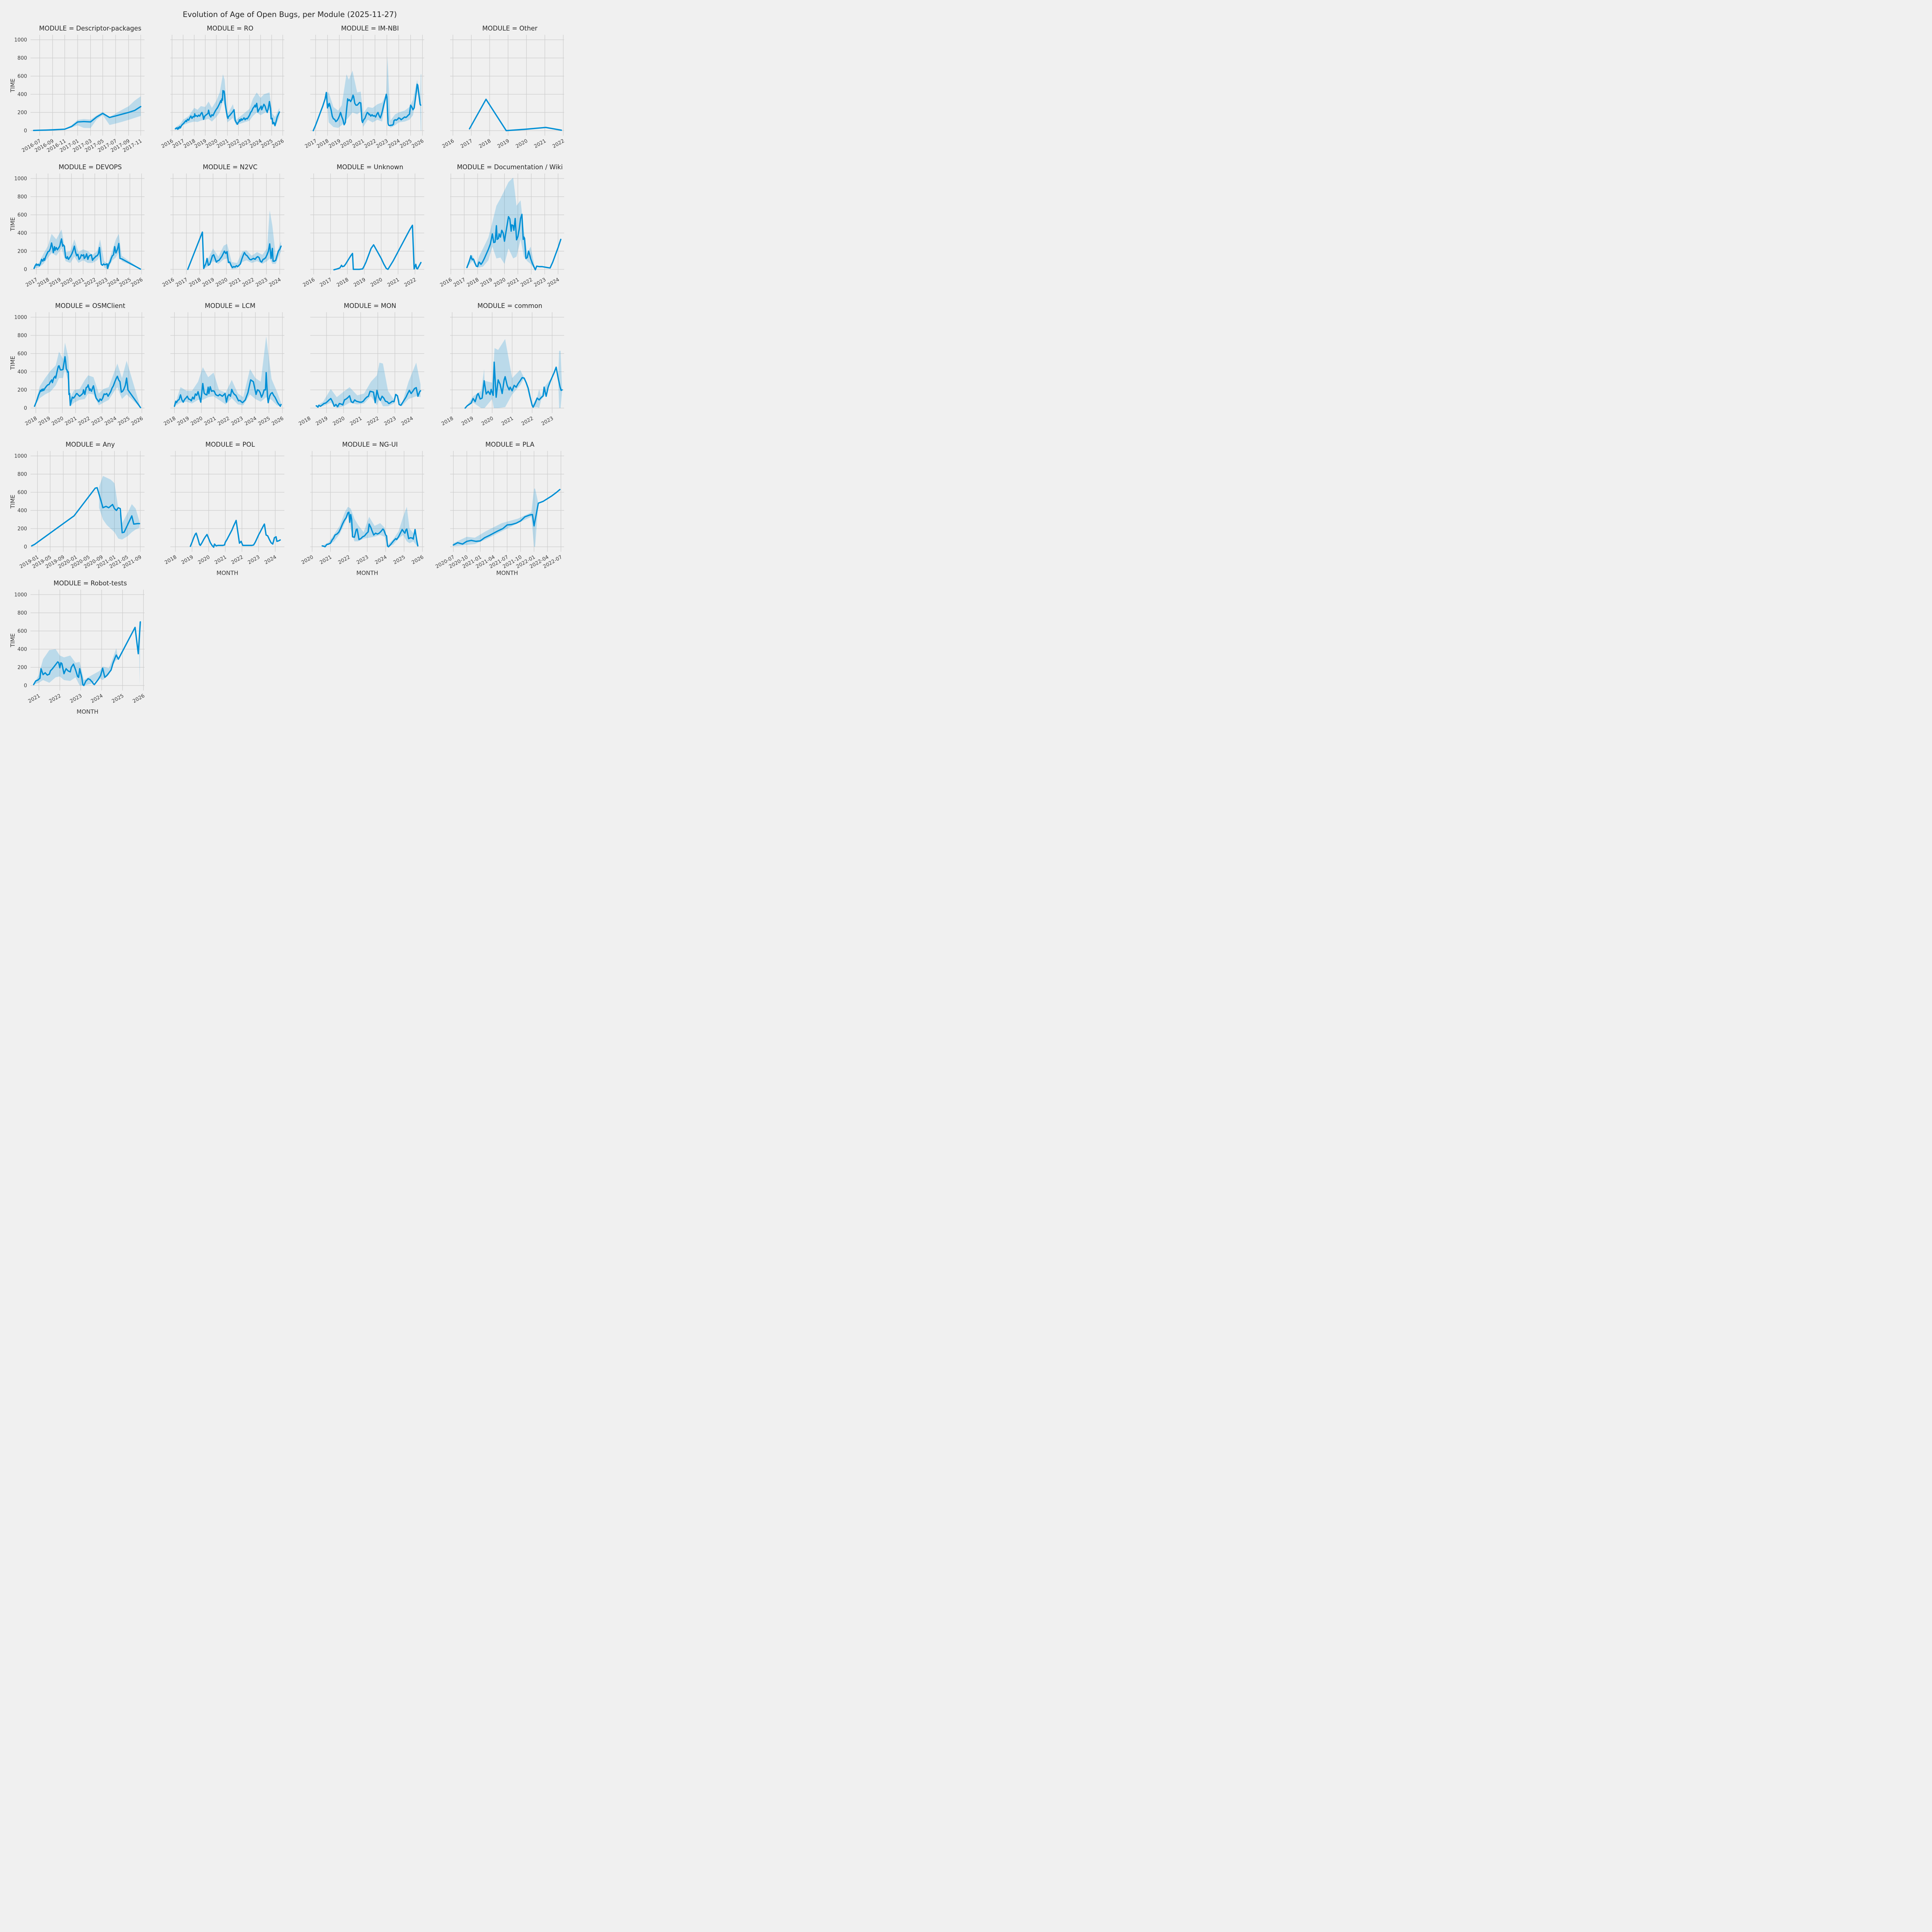 The width and height of the screenshot is (1932, 1932). What do you see at coordinates (467, 144) in the screenshot?
I see `x-tick-label: 2017` at bounding box center [467, 144].